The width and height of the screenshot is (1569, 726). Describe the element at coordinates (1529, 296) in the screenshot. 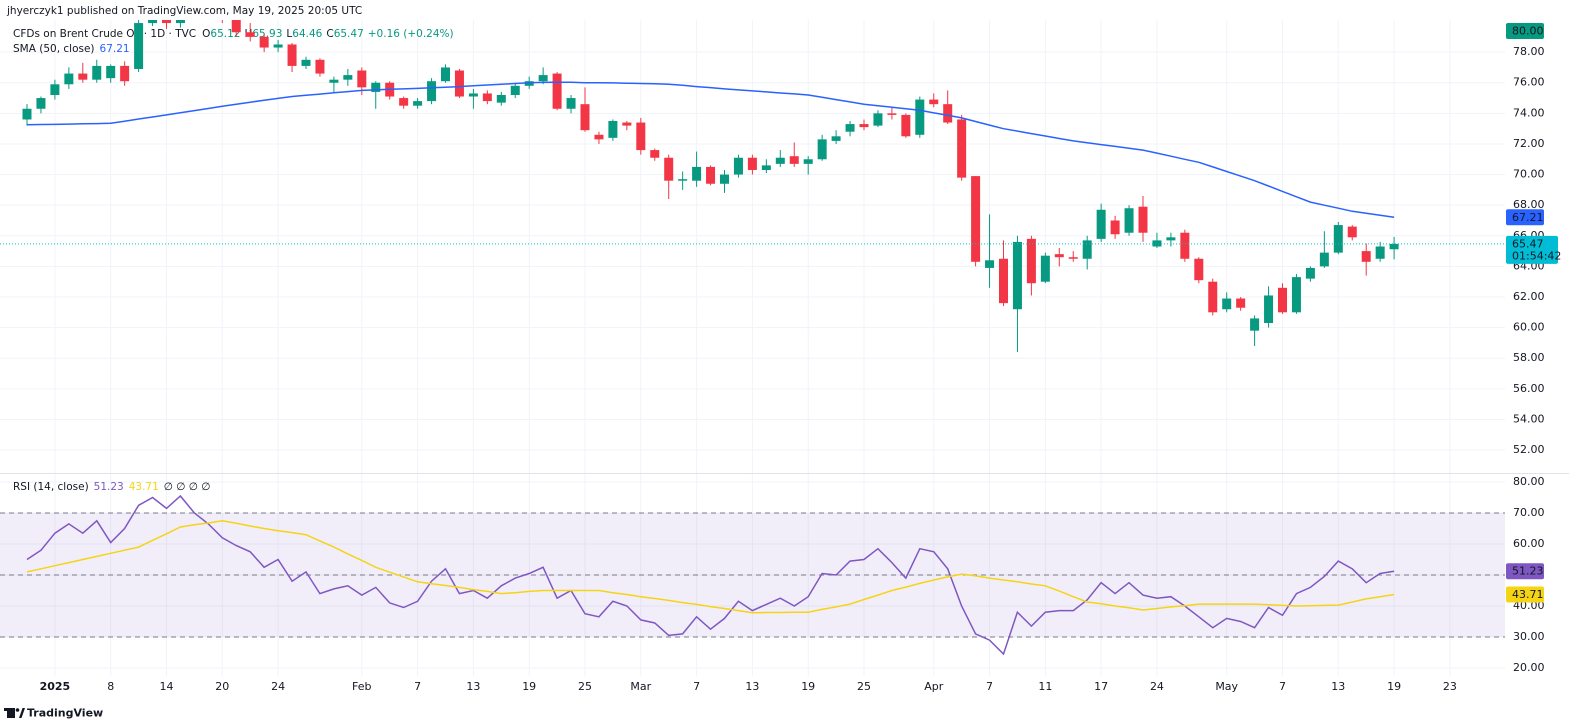

I see `y-tick-label: 62.00` at that location.